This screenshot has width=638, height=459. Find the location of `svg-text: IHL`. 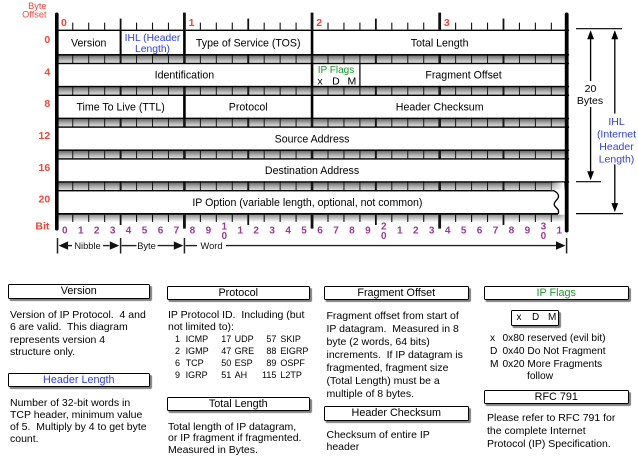

svg-text: IHL is located at coordinates (616, 122).